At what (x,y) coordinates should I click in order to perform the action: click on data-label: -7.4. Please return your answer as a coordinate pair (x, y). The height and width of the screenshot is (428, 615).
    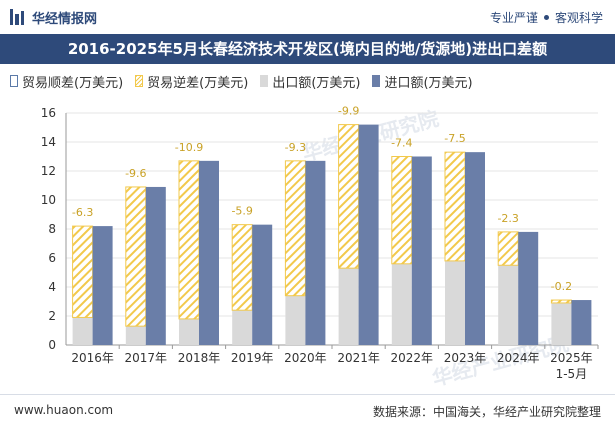
    Looking at the image, I should click on (401, 143).